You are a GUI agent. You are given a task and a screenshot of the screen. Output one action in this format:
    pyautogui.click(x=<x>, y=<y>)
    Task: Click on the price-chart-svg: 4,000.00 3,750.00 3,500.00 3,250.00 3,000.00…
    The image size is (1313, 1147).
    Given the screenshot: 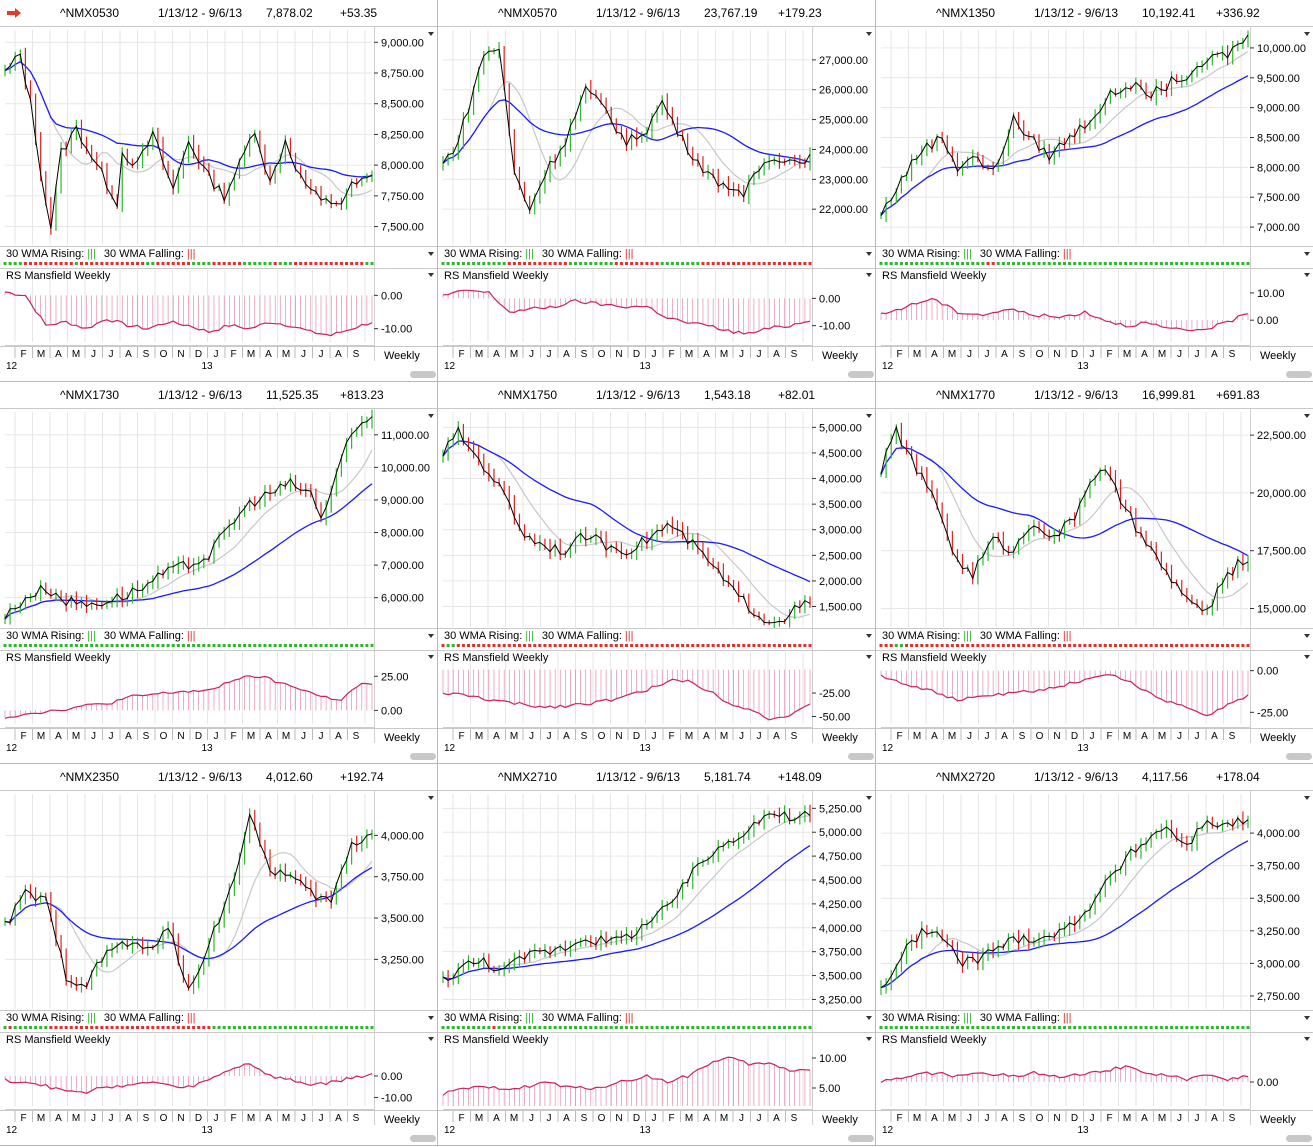 What is the action you would take?
    pyautogui.click(x=1094, y=955)
    